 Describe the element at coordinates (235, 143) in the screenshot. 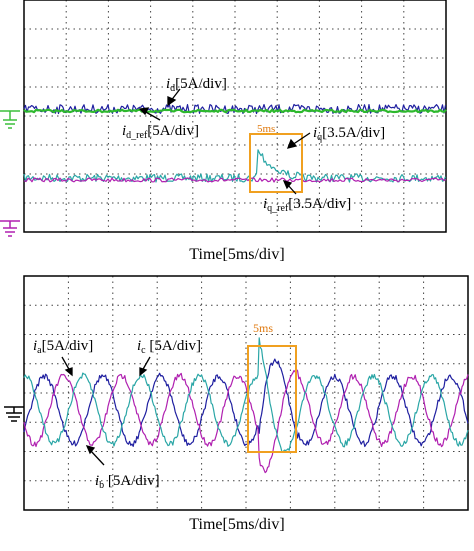

I see `traces` at that location.